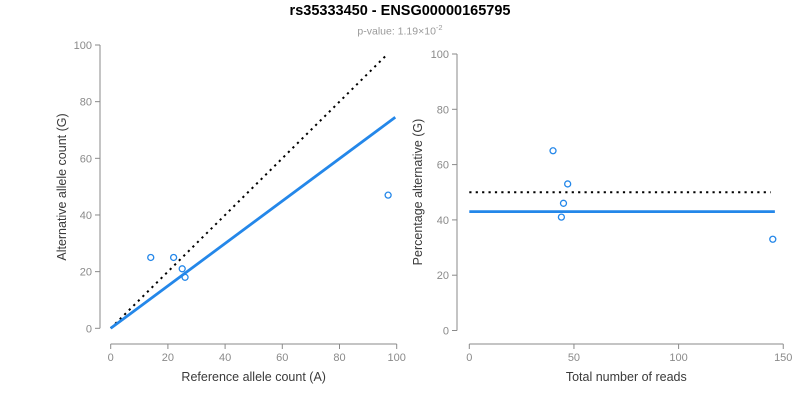 Image resolution: width=800 pixels, height=400 pixels. I want to click on x-tick-label: 40, so click(225, 358).